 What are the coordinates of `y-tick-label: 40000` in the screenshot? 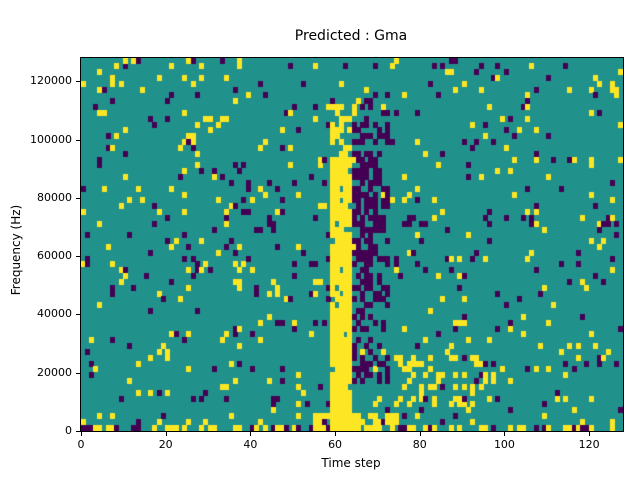 It's located at (54, 314).